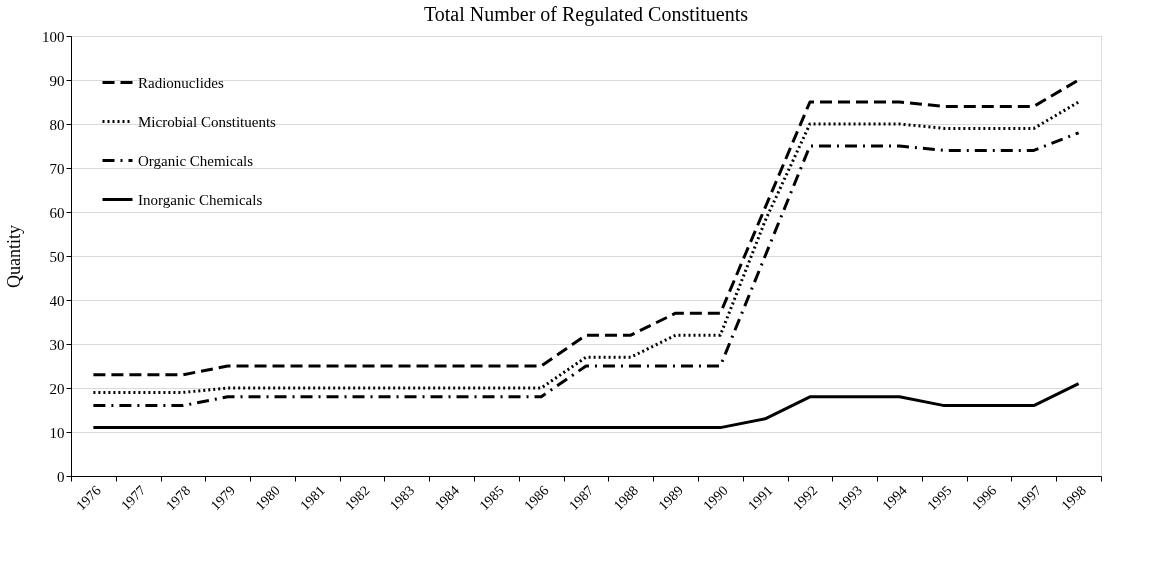  Describe the element at coordinates (57, 256) in the screenshot. I see `y-tick-label: 50` at that location.